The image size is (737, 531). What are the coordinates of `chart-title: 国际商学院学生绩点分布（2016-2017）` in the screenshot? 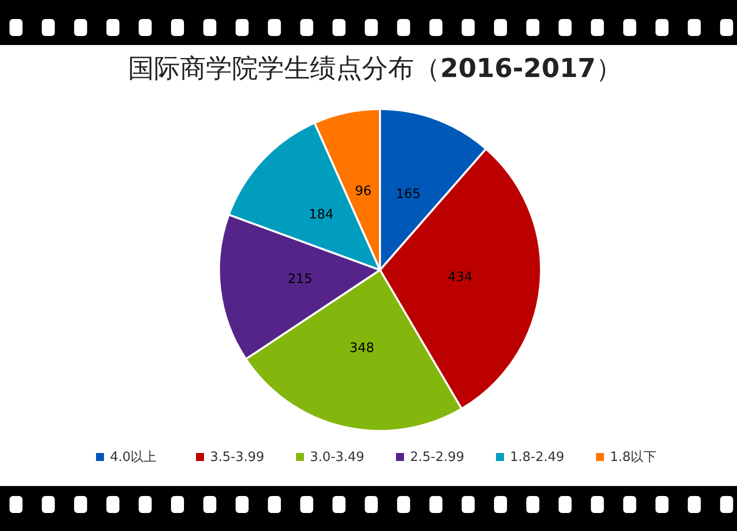 It's located at (375, 69).